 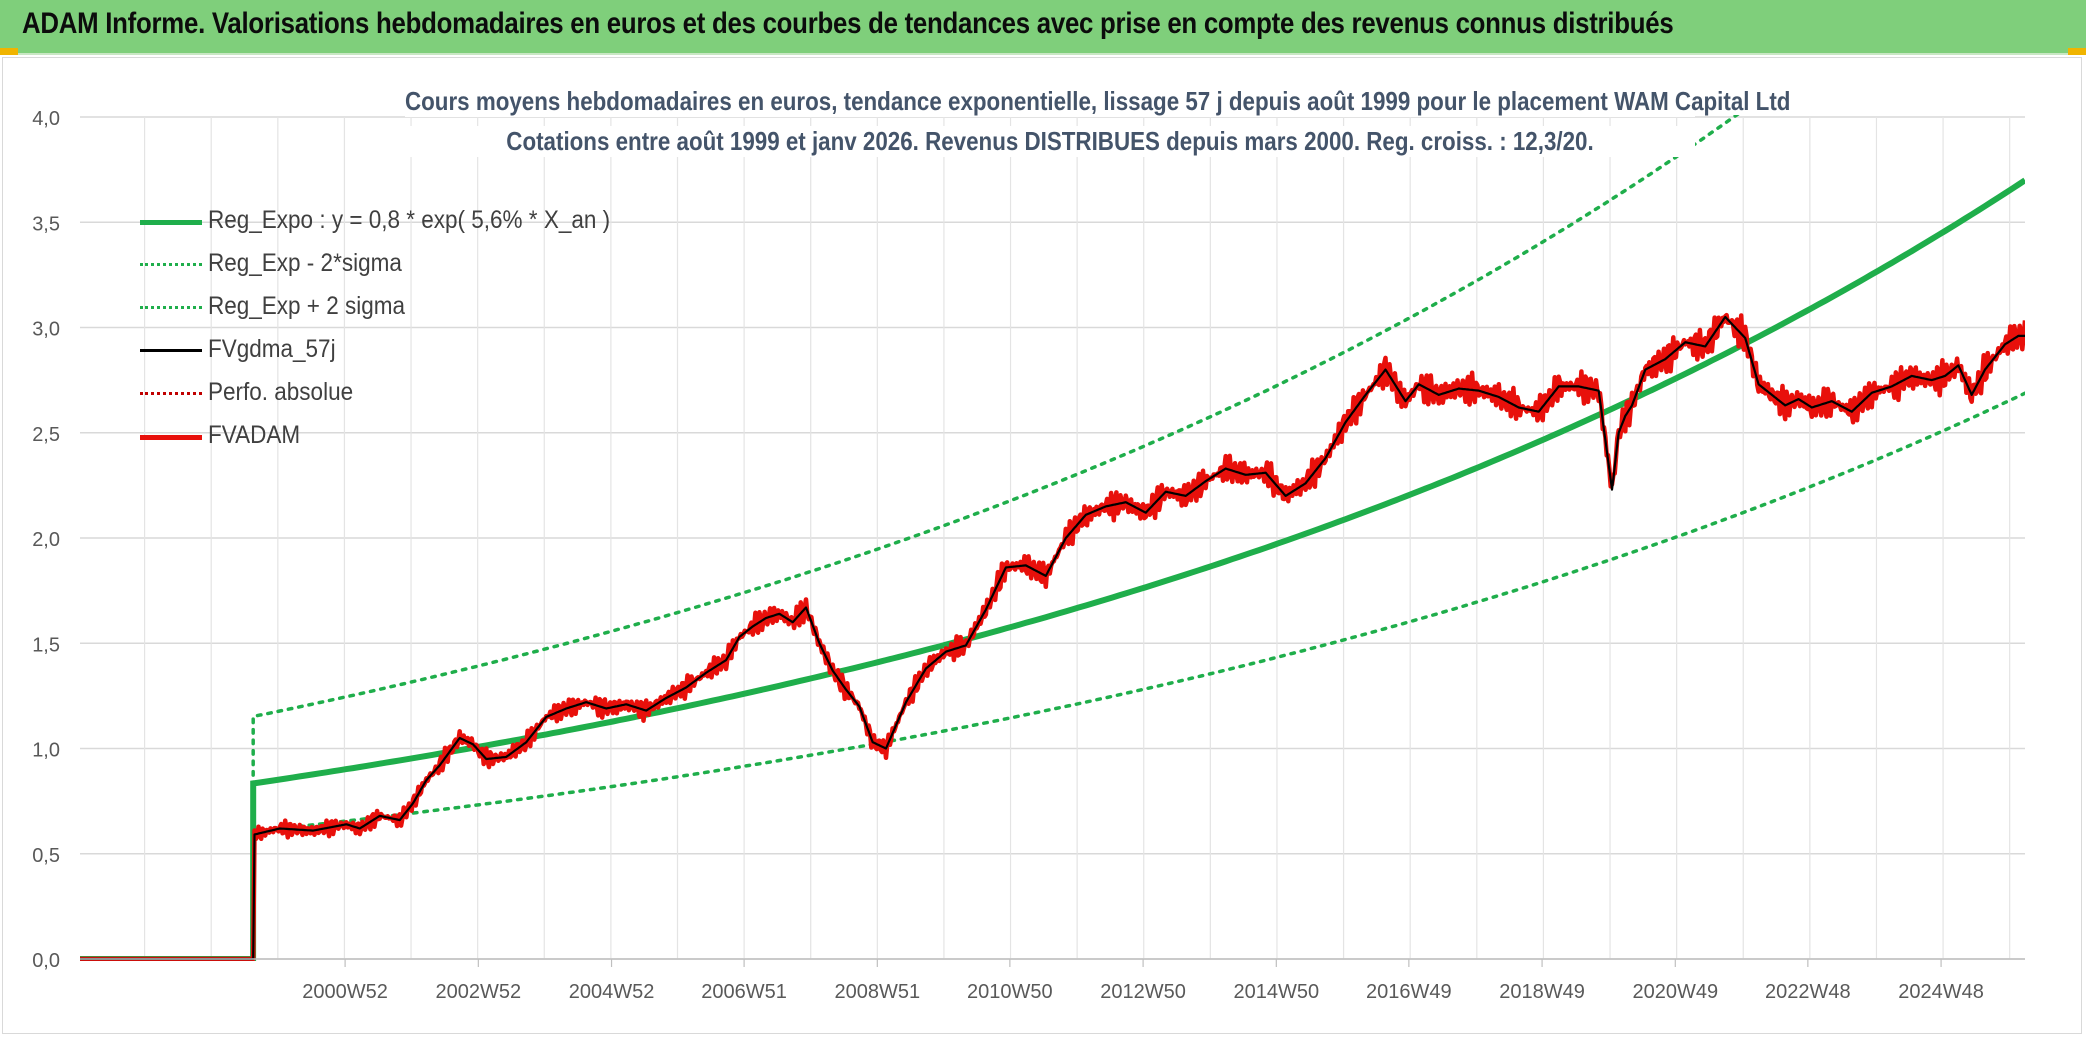 I want to click on y-tick-label: 0,0, so click(x=46, y=961).